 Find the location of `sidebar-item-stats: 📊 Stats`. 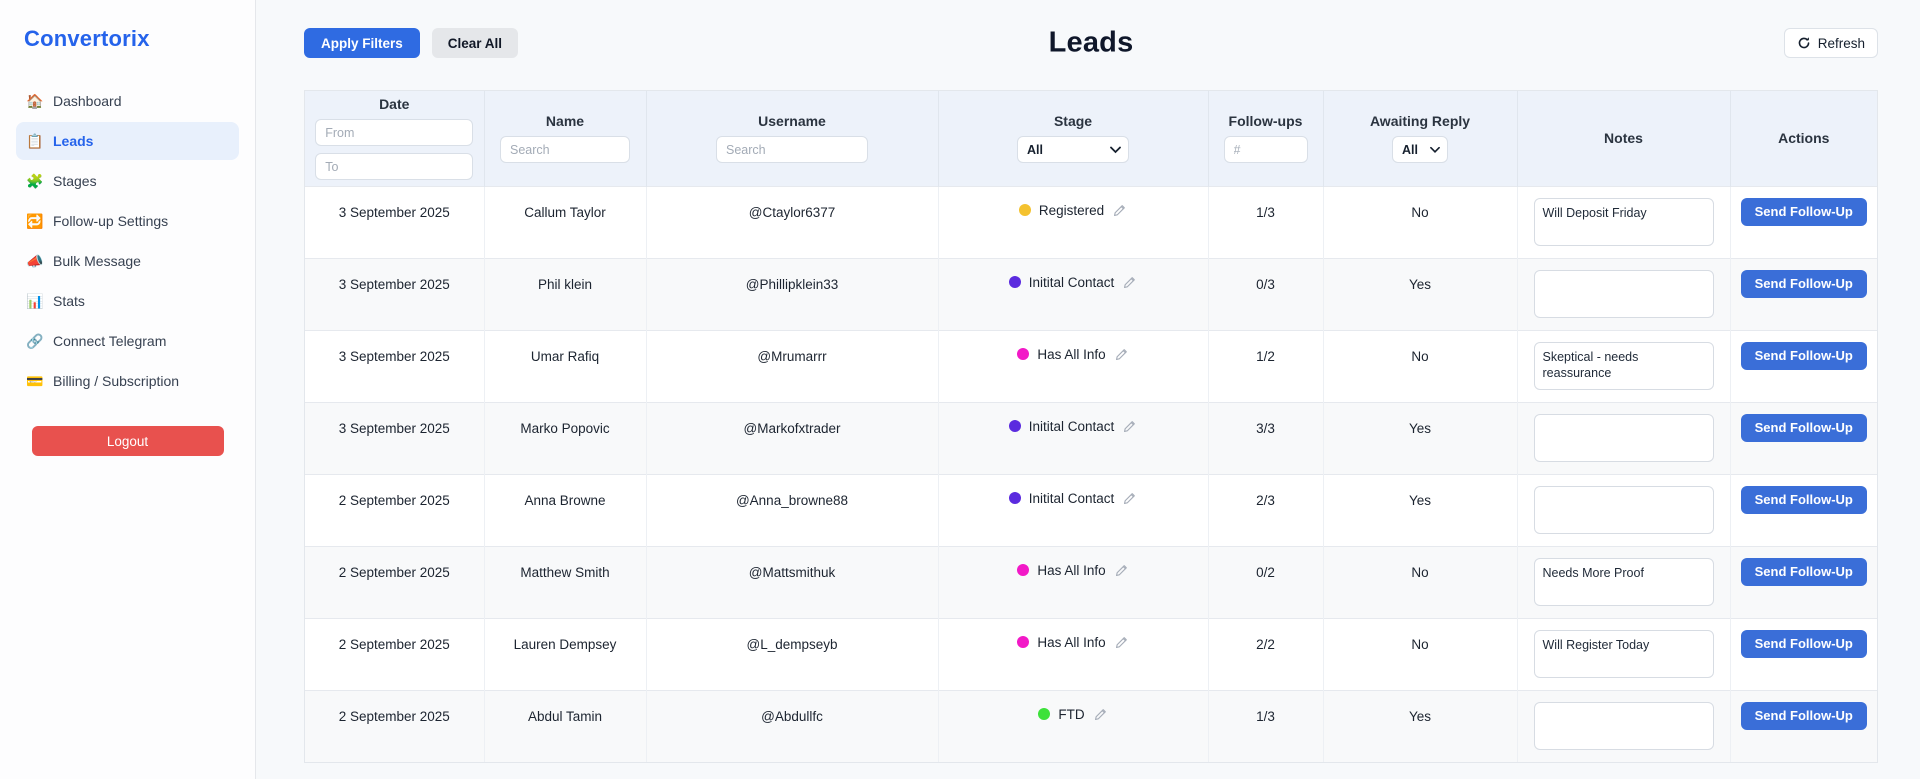

sidebar-item-stats: 📊 Stats is located at coordinates (127, 301).